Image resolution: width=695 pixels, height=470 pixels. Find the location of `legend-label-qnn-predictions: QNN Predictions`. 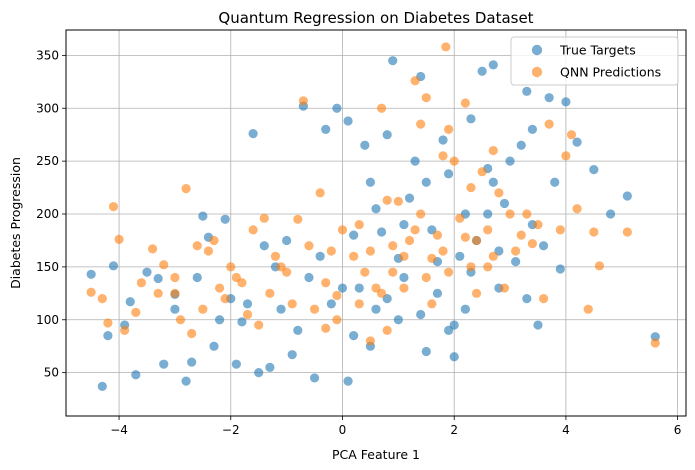

legend-label-qnn-predictions: QNN Predictions is located at coordinates (610, 72).